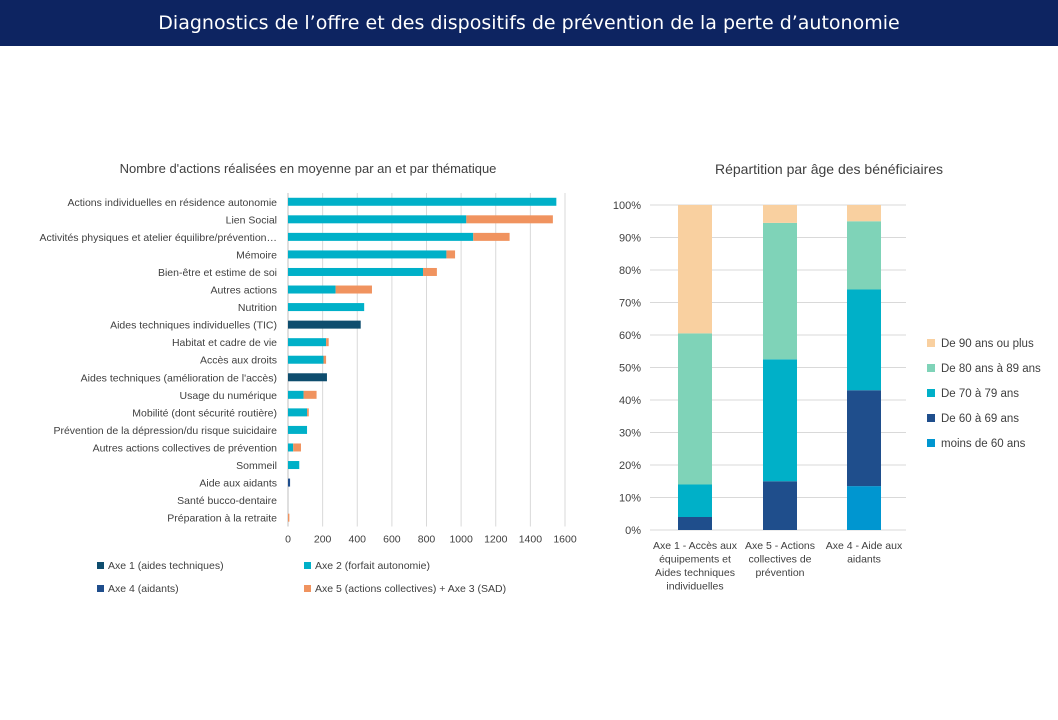  What do you see at coordinates (630, 499) in the screenshot?
I see `y-tick-label: 10%` at bounding box center [630, 499].